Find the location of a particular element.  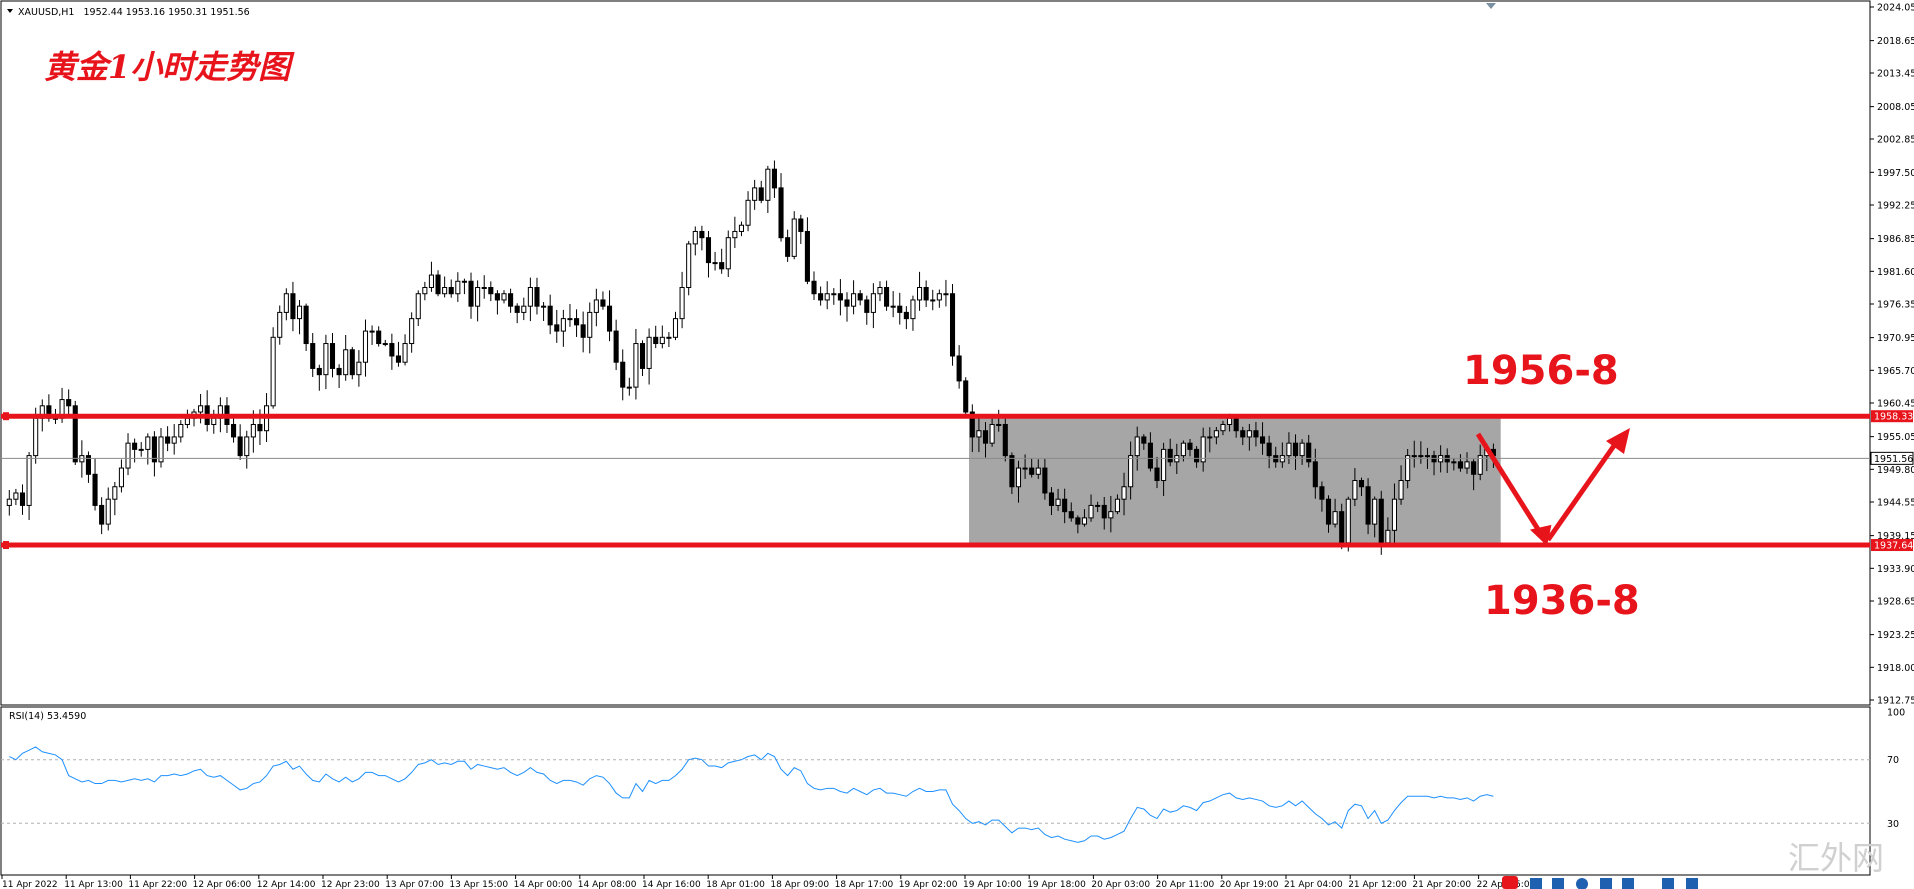

rsi-title: RSI(14) 53.4590 is located at coordinates (47, 716).